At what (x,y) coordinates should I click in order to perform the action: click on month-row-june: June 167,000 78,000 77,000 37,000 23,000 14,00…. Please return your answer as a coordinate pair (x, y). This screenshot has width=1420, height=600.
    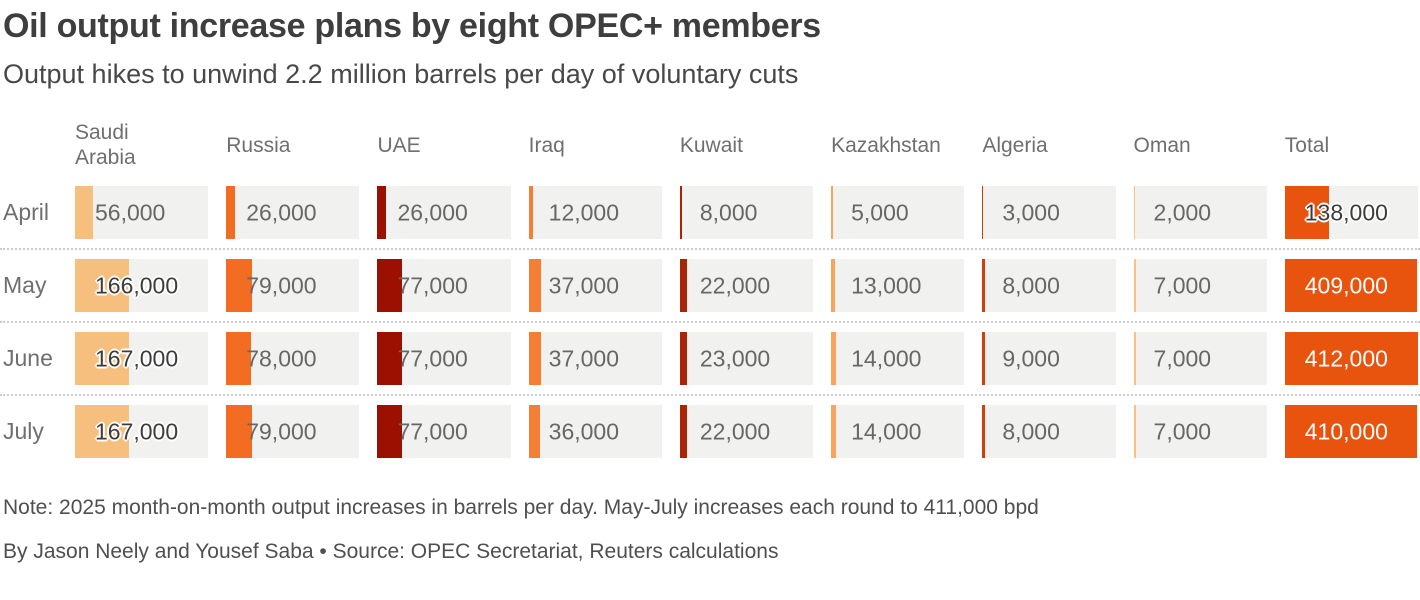
    Looking at the image, I should click on (710, 359).